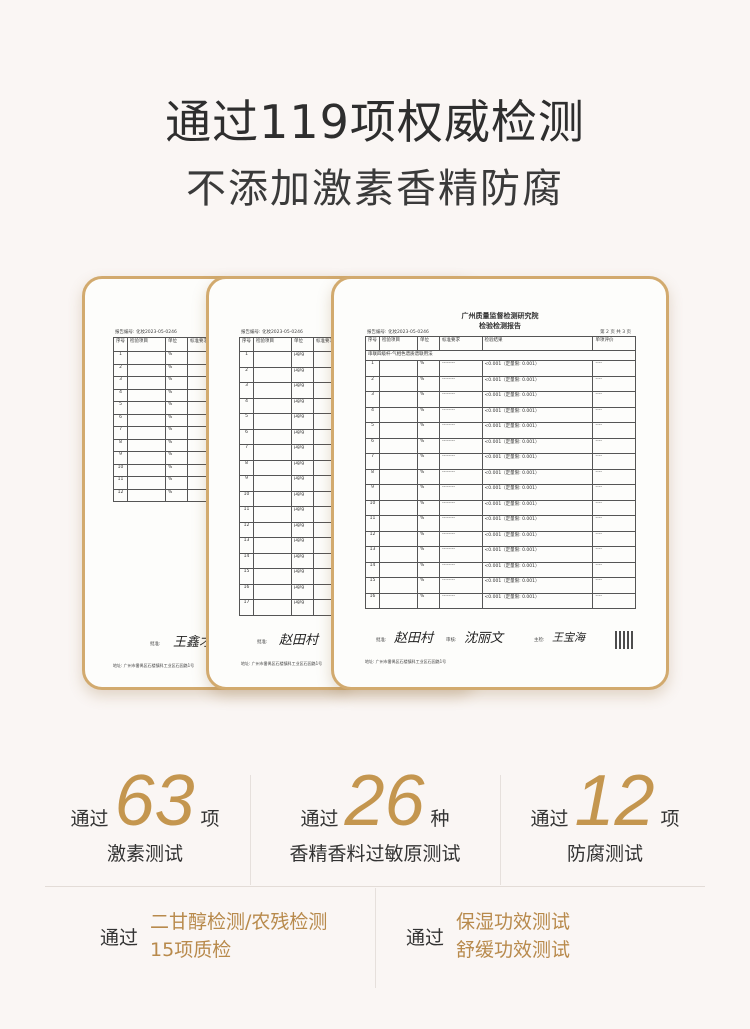 This screenshot has height=1029, width=750. Describe the element at coordinates (604, 854) in the screenshot. I see `stat-desc: 防腐测试` at that location.